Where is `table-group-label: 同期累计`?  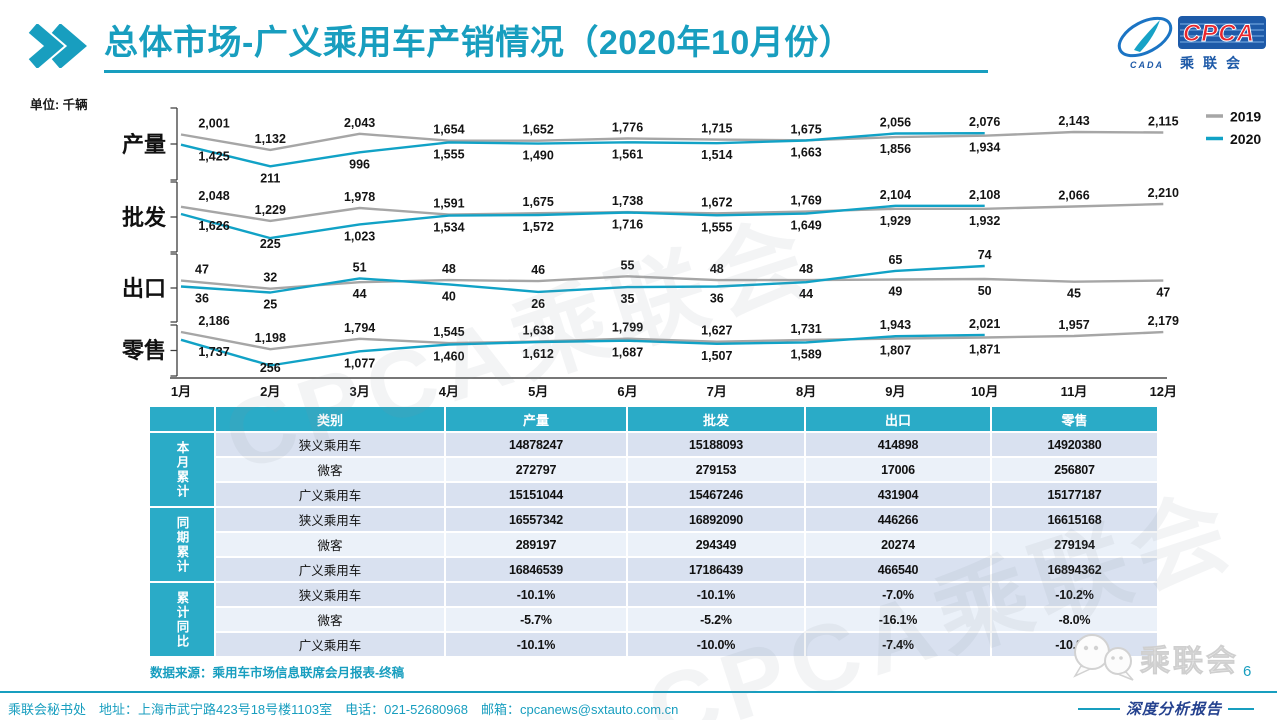
table-group-label: 同期累计 is located at coordinates (182, 544).